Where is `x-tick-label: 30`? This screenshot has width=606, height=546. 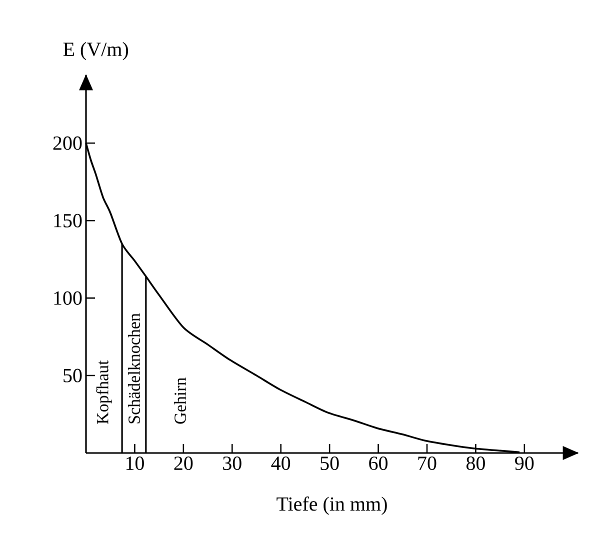
x-tick-label: 30 is located at coordinates (232, 463).